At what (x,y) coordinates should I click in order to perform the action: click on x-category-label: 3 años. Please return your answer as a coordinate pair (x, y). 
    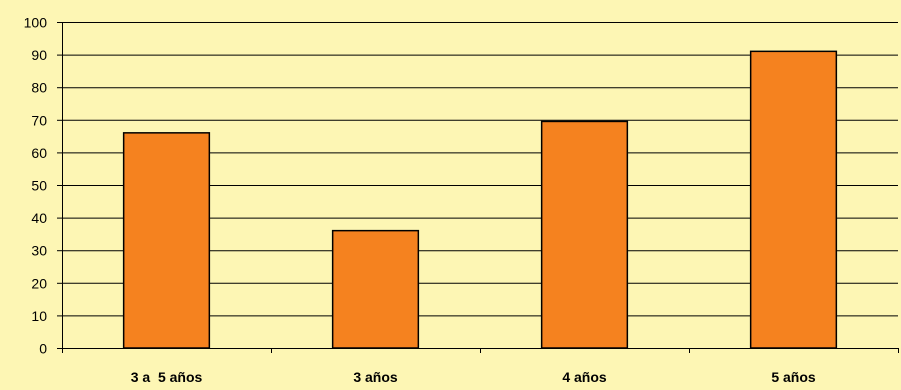
    Looking at the image, I should click on (375, 377).